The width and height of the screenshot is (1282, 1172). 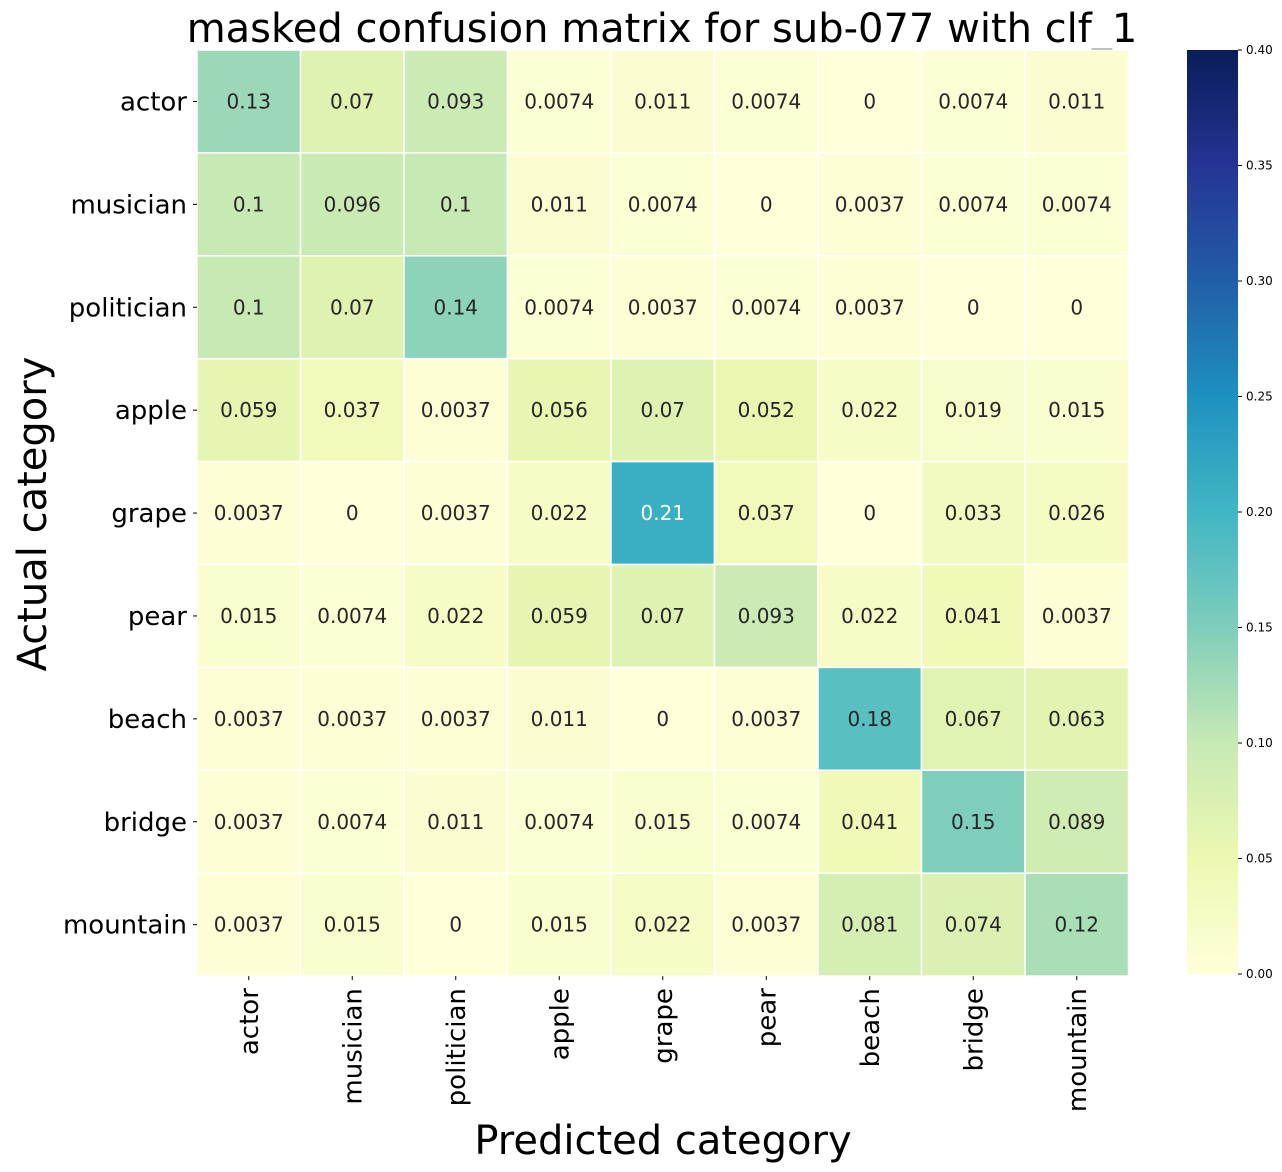 What do you see at coordinates (250, 1021) in the screenshot?
I see `x-tick-label: actor` at bounding box center [250, 1021].